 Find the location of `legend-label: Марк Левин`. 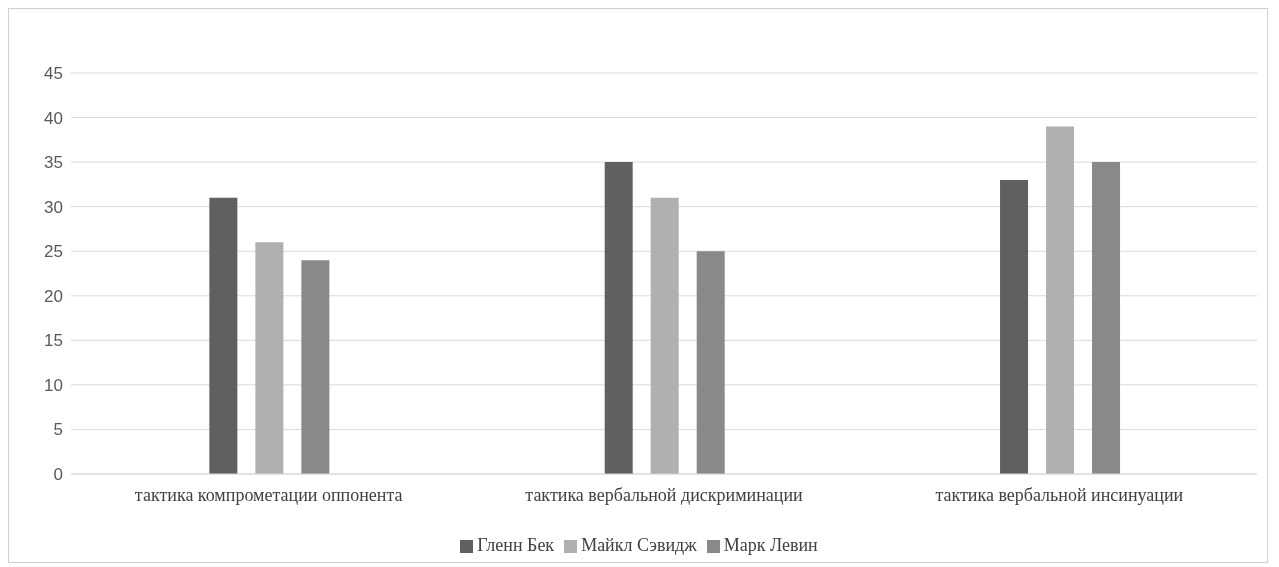

legend-label: Марк Левин is located at coordinates (770, 545).